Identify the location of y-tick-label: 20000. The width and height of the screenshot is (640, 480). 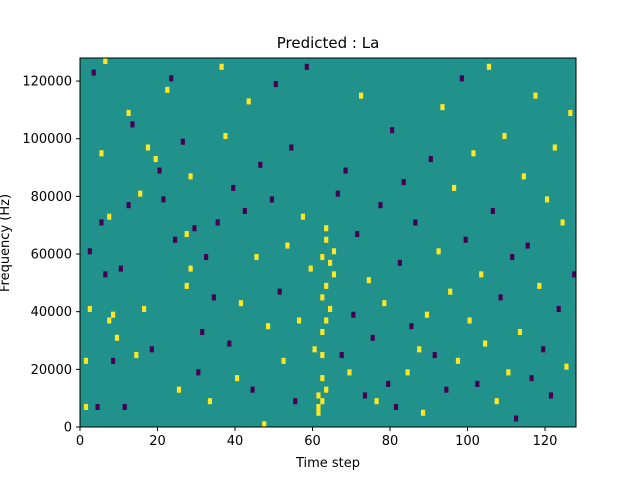
(51, 370).